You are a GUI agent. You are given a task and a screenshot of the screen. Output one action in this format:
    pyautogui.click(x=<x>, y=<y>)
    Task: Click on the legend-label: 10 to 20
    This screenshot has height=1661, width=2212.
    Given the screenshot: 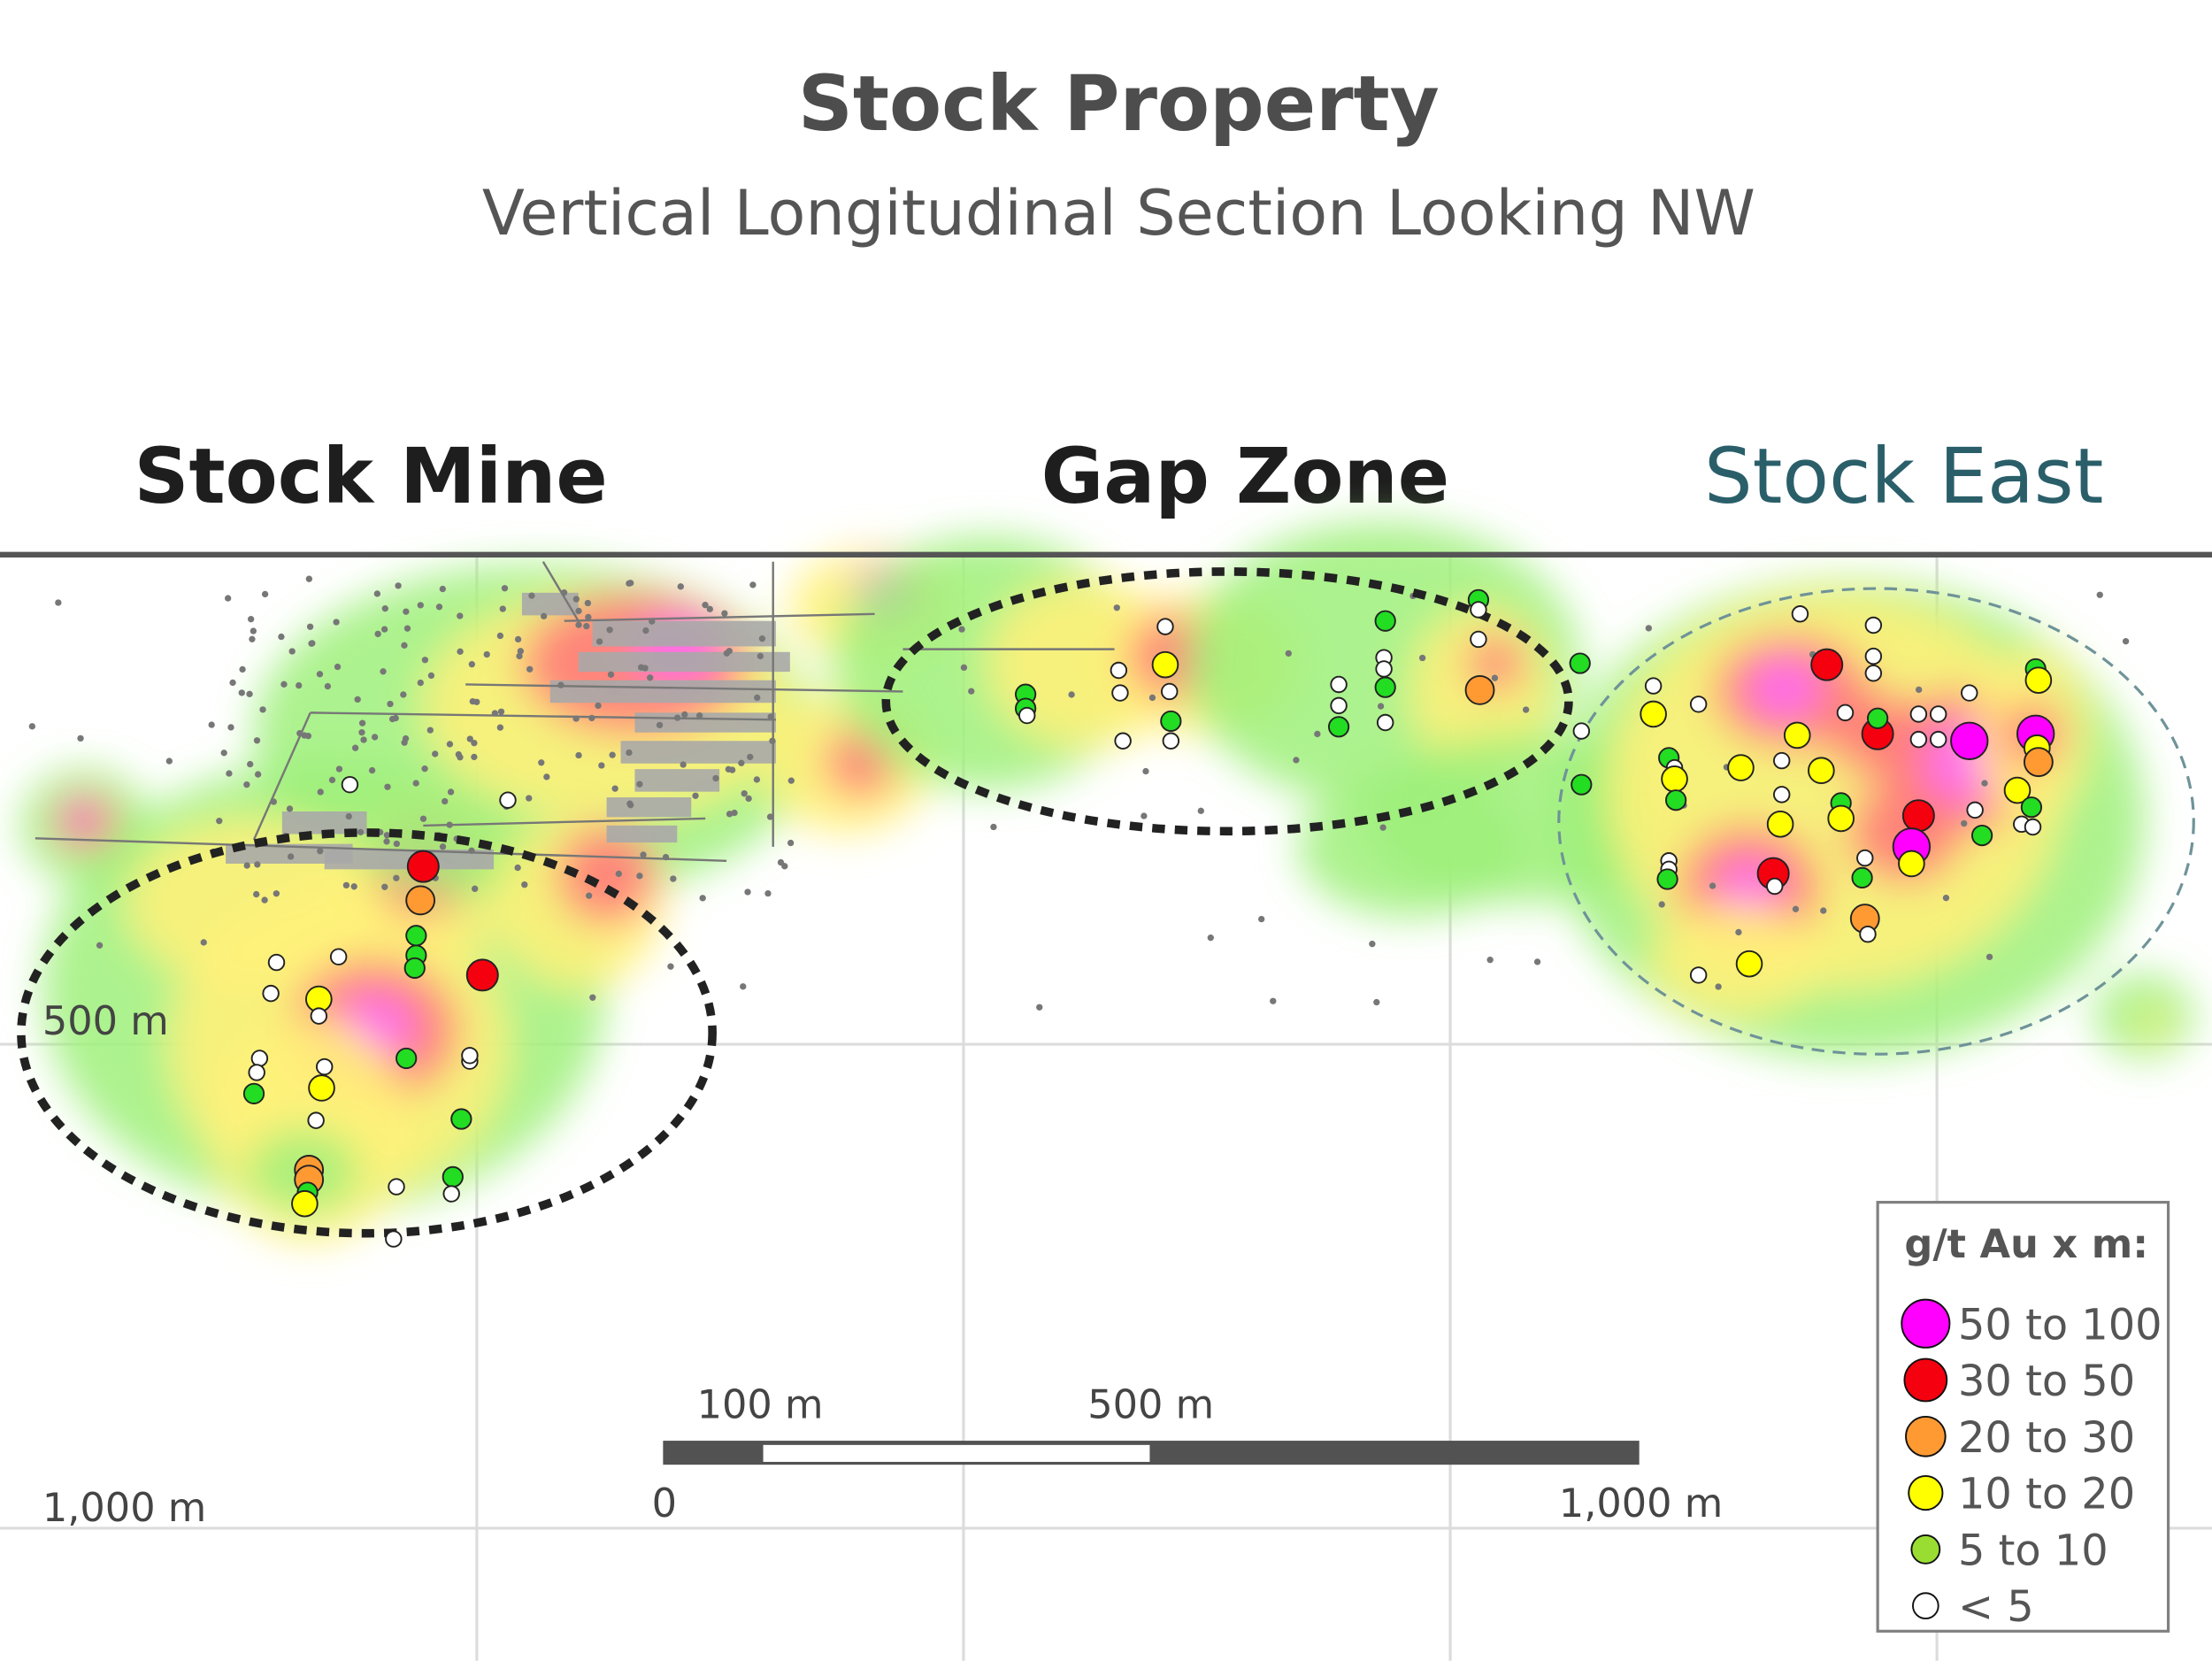 What is the action you would take?
    pyautogui.click(x=2047, y=1495)
    